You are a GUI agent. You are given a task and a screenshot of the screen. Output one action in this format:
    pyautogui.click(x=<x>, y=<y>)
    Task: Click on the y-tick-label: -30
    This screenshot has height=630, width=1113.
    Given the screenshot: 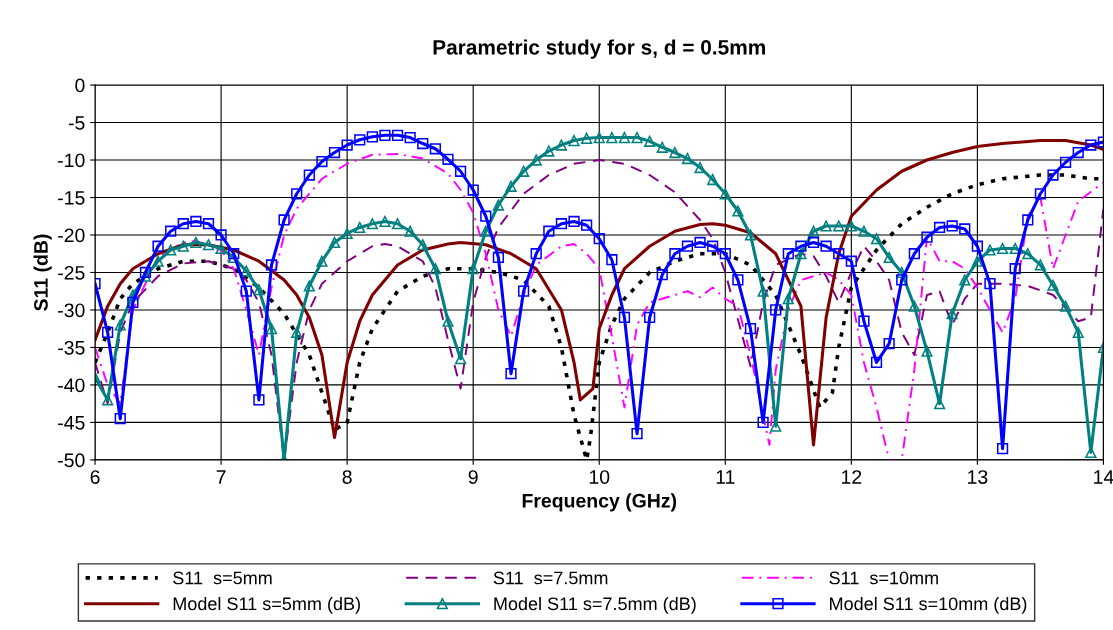 What is the action you would take?
    pyautogui.click(x=71, y=310)
    